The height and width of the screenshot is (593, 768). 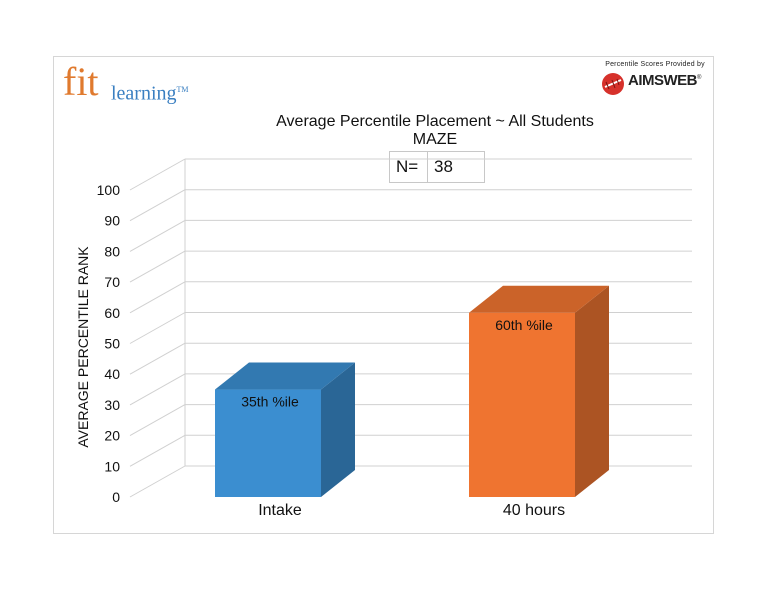 What do you see at coordinates (435, 139) in the screenshot?
I see `chart-subtitle: MAZE` at bounding box center [435, 139].